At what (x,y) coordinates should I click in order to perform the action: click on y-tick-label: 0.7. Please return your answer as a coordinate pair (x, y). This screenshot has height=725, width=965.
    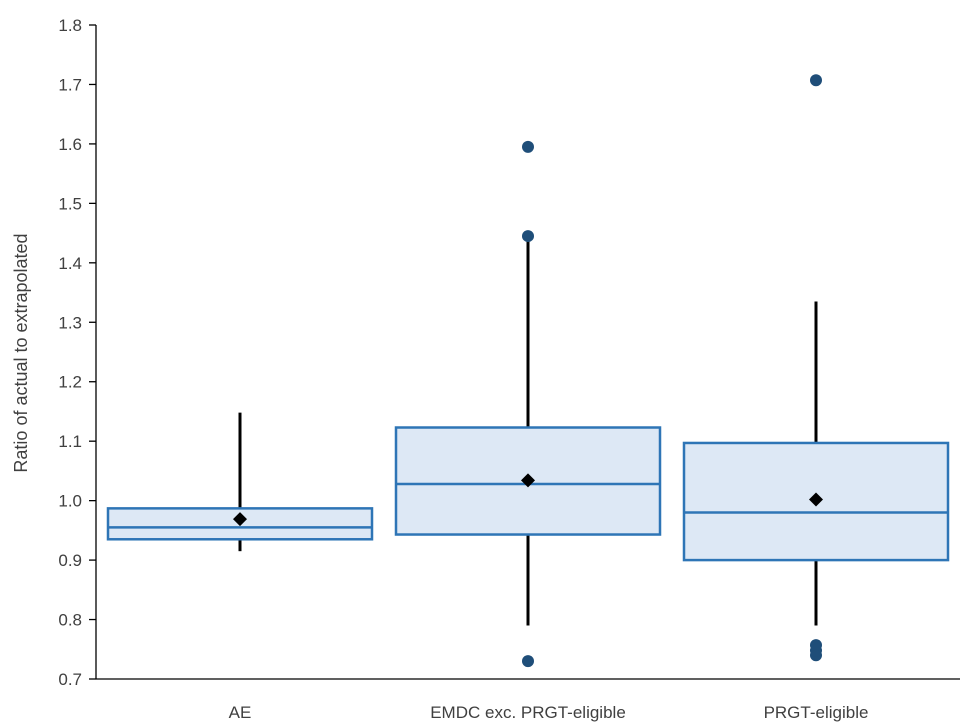
    Looking at the image, I should click on (70, 679).